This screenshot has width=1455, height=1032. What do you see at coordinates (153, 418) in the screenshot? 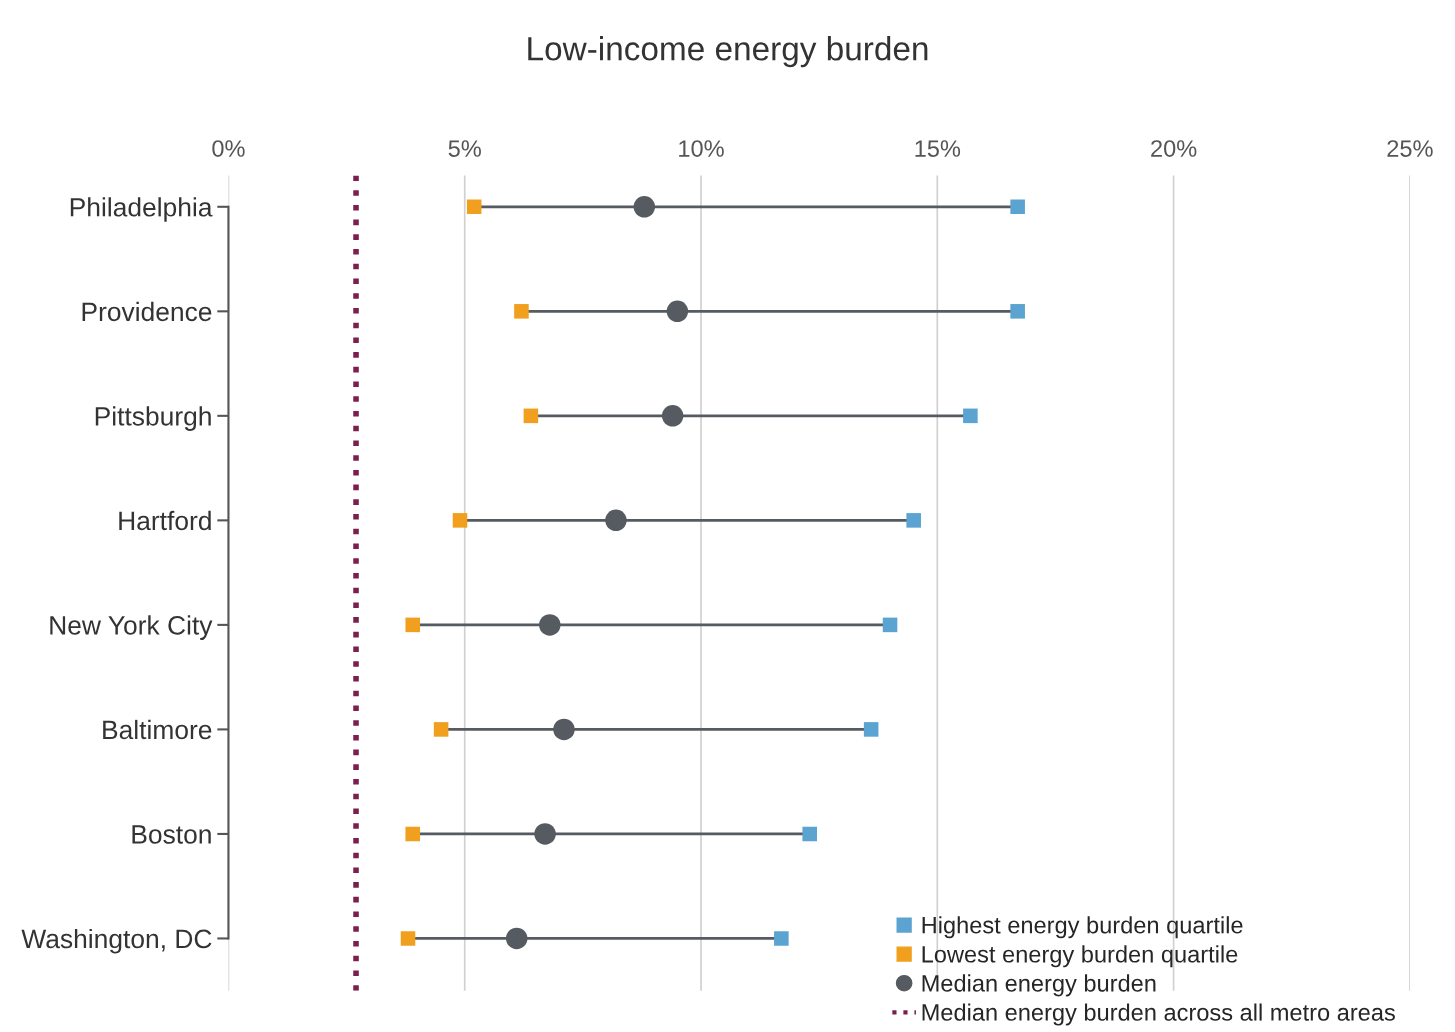
I see `y-tick-label: Pittsburgh` at bounding box center [153, 418].